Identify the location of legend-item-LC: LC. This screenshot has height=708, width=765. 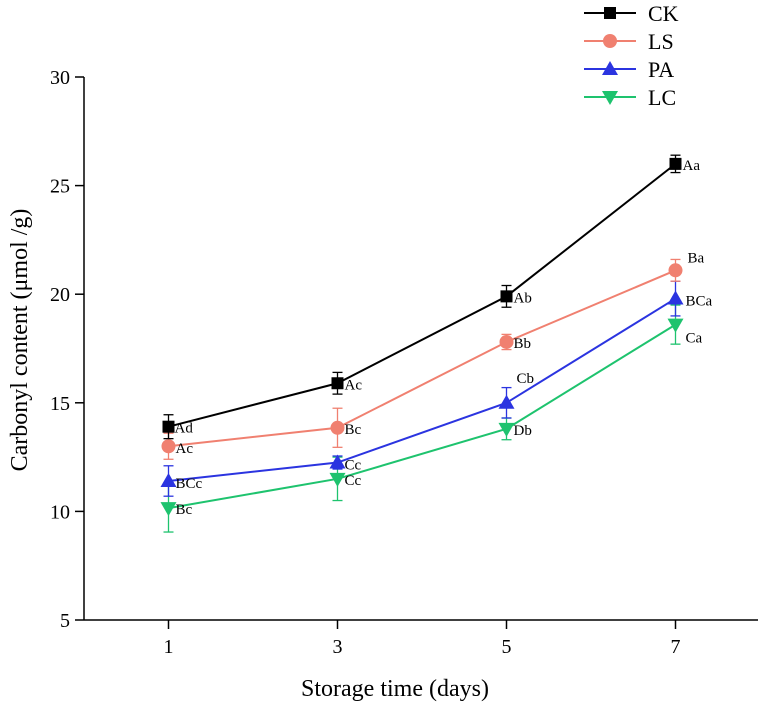
(630, 97).